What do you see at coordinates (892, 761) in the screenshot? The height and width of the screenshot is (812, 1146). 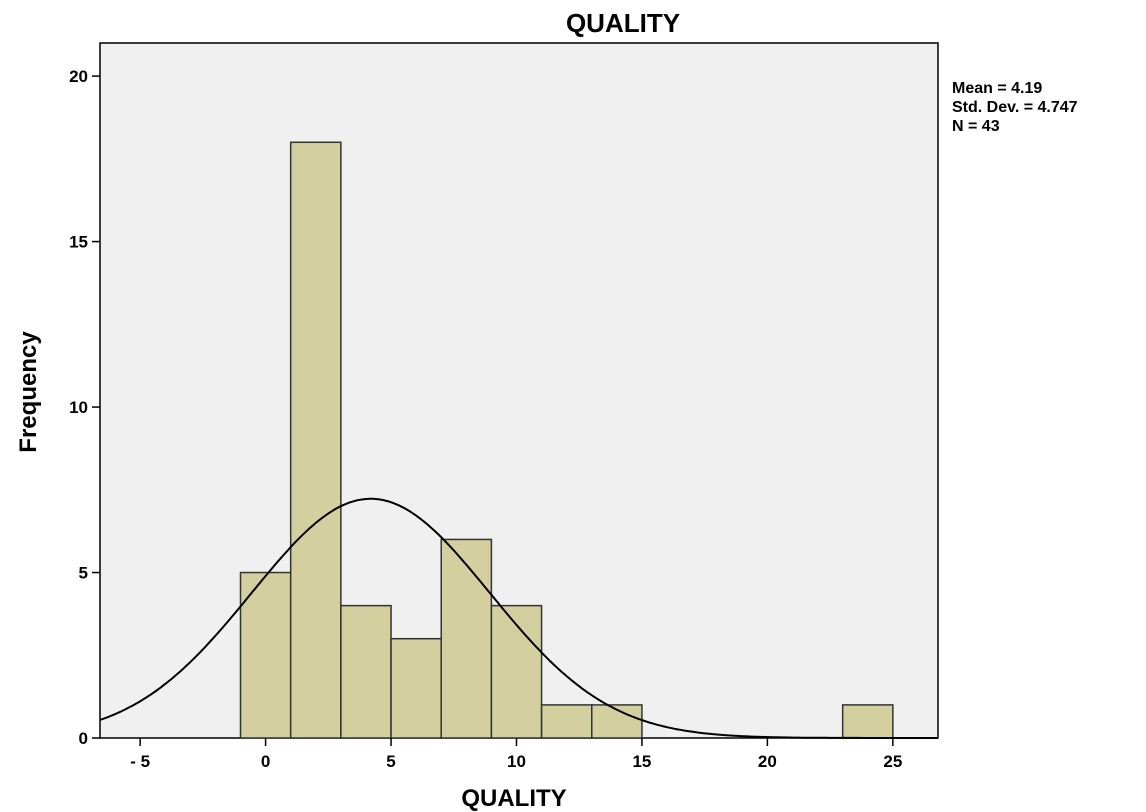 I see `x-tick-label: 25` at bounding box center [892, 761].